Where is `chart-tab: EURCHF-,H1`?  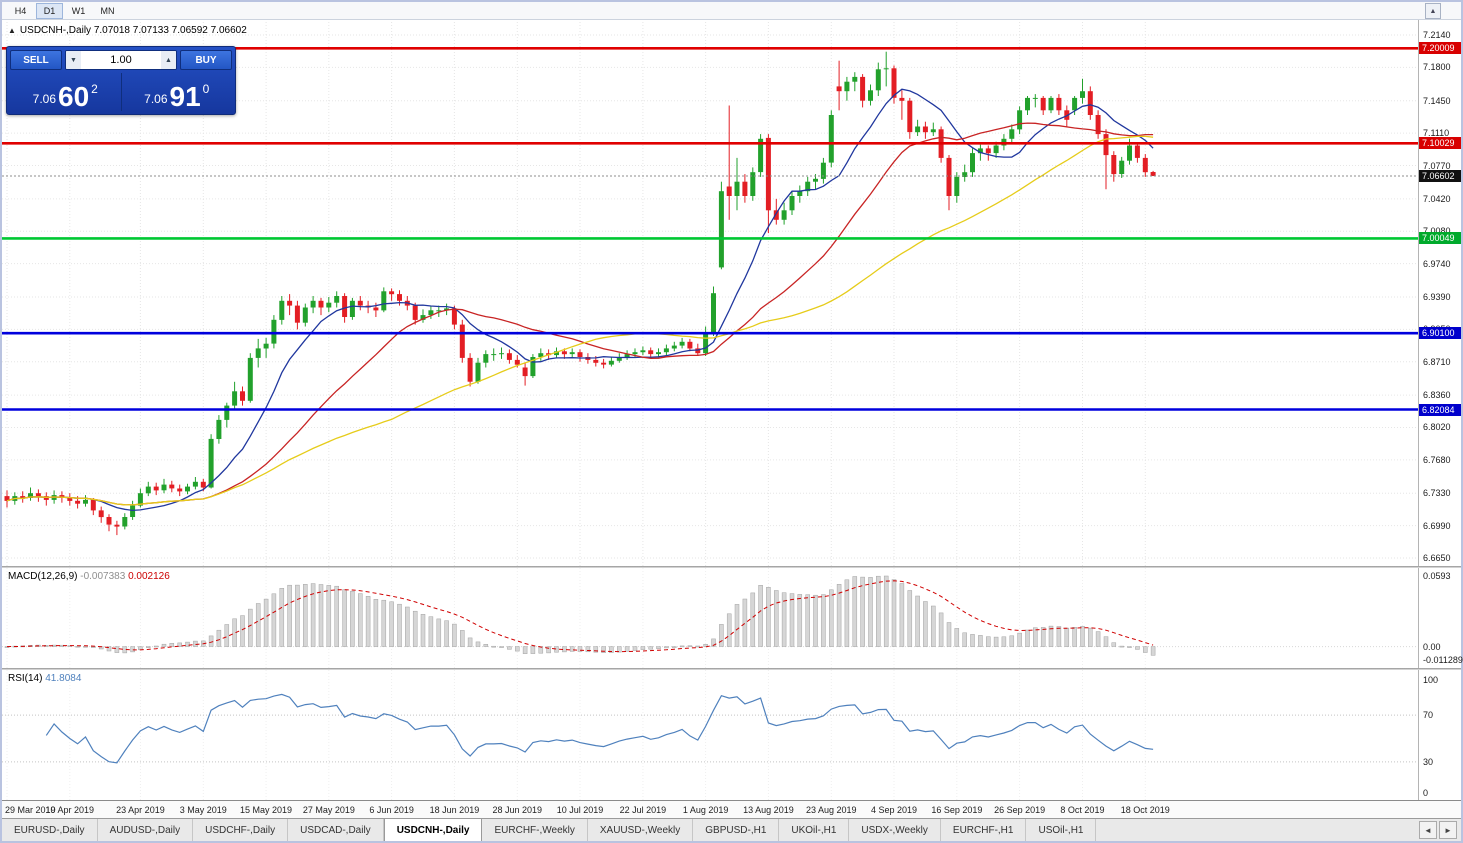
chart-tab: EURCHF-,H1 is located at coordinates (983, 830).